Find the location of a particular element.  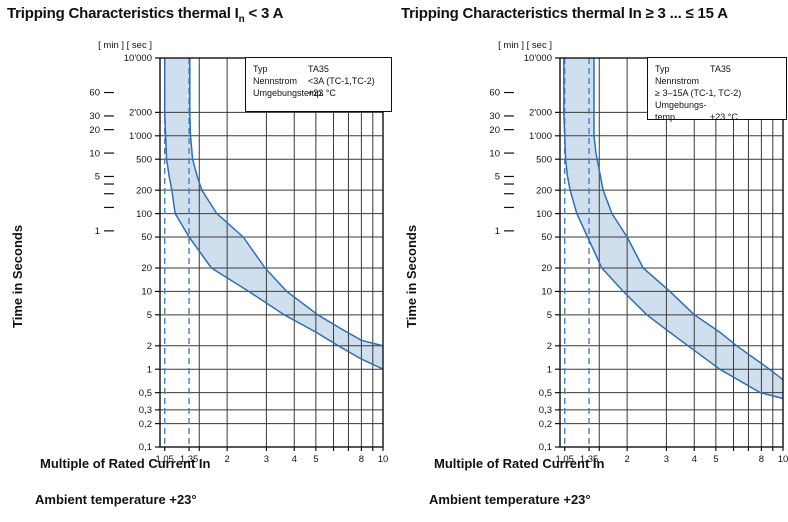

chart-title-text: Tripping Characteristics thermal I is located at coordinates (123, 13).